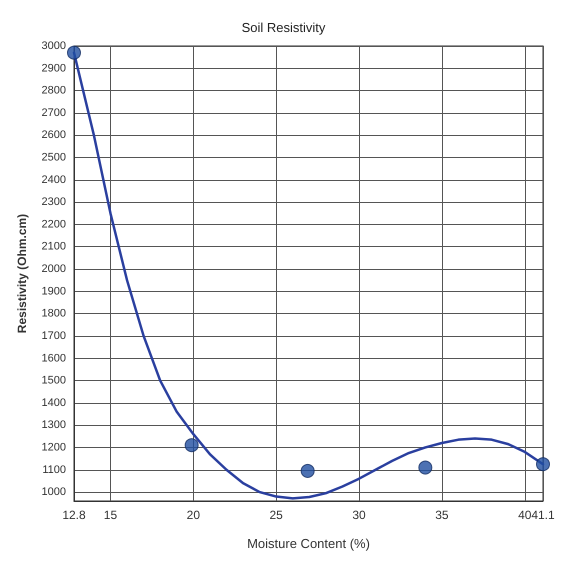 The width and height of the screenshot is (567, 571). Describe the element at coordinates (54, 447) in the screenshot. I see `y-tick-label: 1200` at that location.